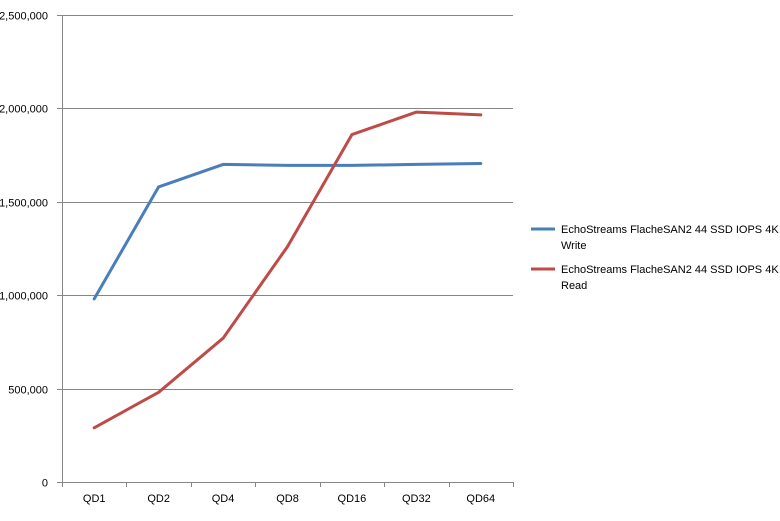 This screenshot has height=521, width=780. I want to click on x-tick-label: QD8, so click(287, 499).